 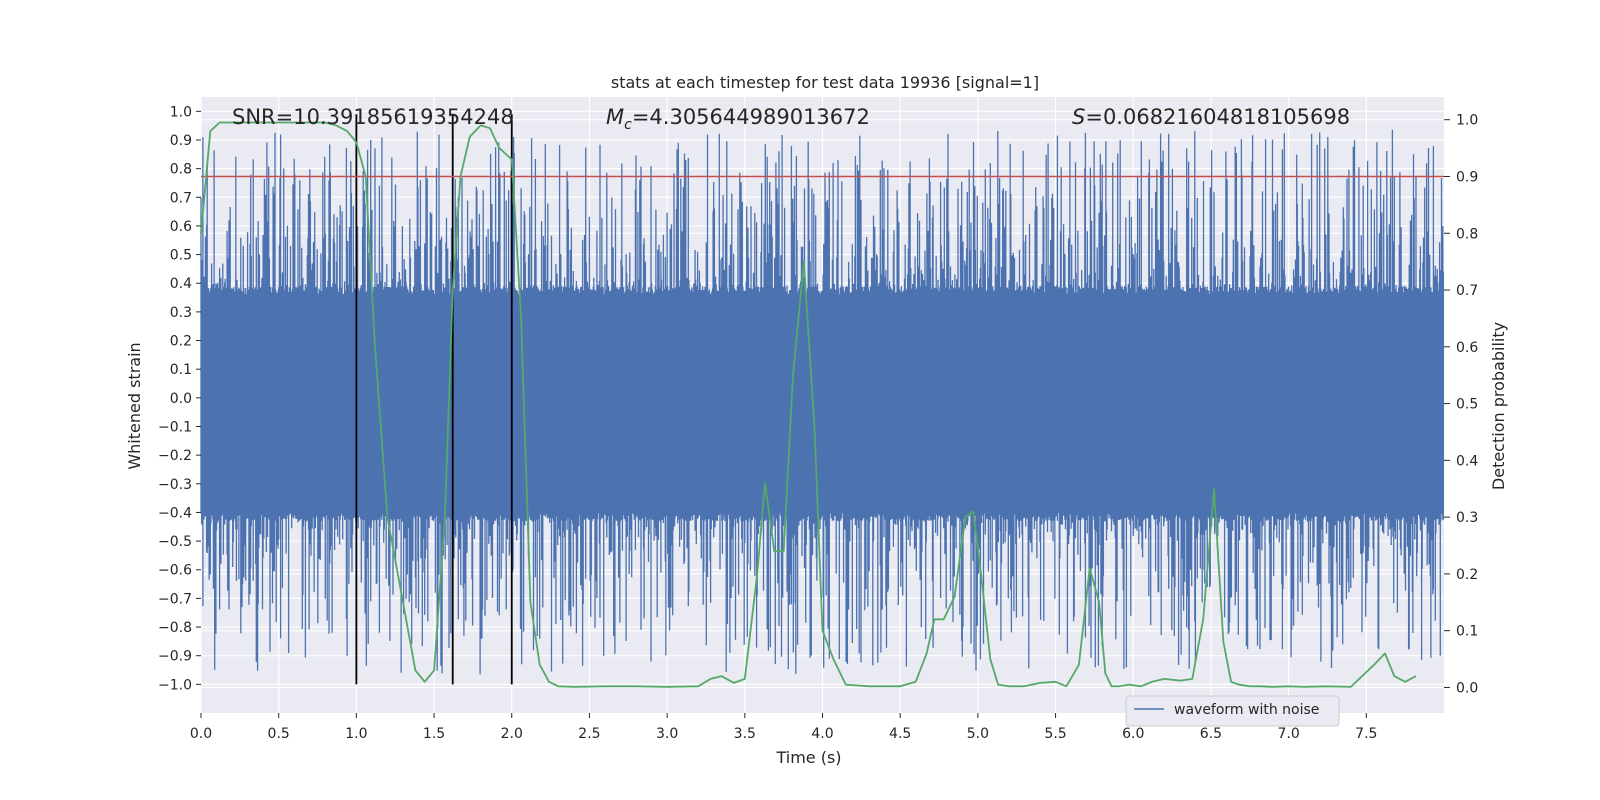 I want to click on y-left-tick-label: 0.0, so click(x=181, y=399).